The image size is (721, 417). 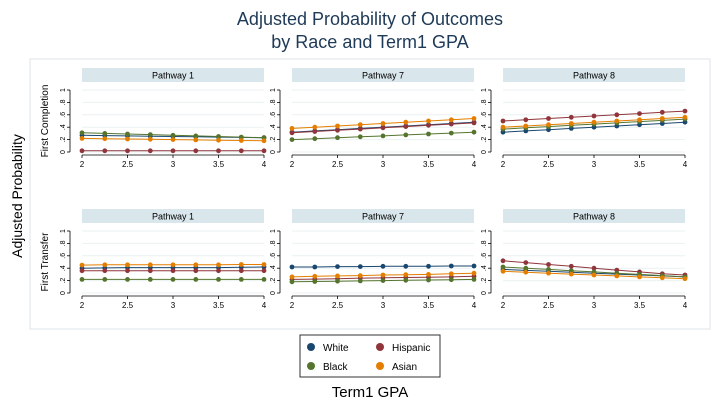 I want to click on row-label-first-completion: First Completion, so click(x=45, y=121).